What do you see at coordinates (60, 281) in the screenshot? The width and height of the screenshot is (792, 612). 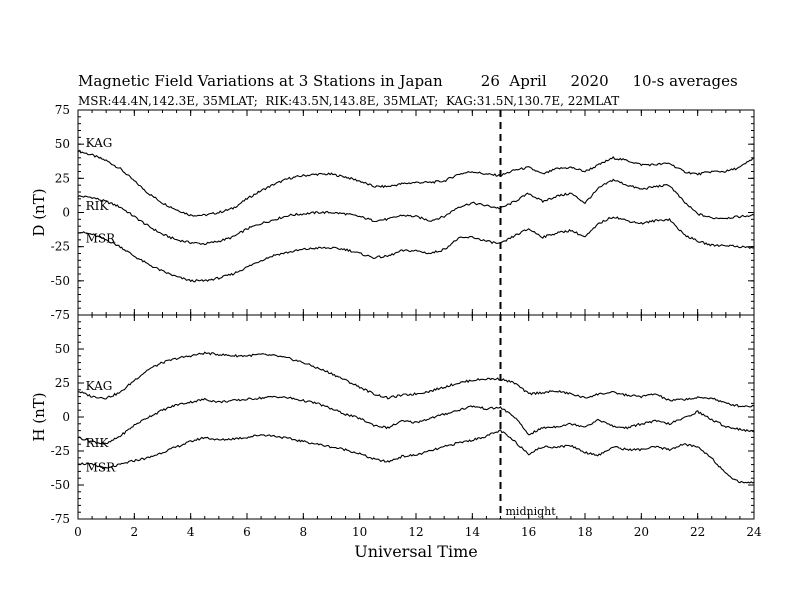 I see `top-ytick-label: -50` at bounding box center [60, 281].